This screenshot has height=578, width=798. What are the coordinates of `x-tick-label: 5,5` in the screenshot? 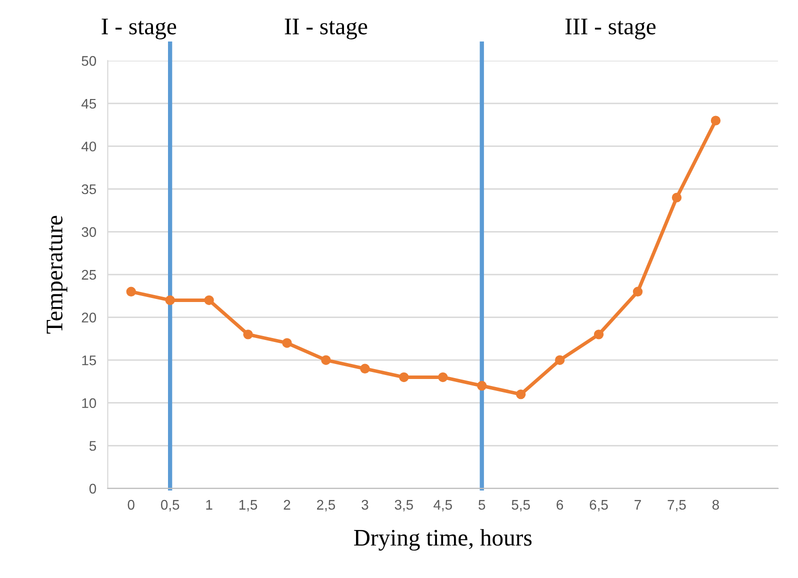 It's located at (521, 506).